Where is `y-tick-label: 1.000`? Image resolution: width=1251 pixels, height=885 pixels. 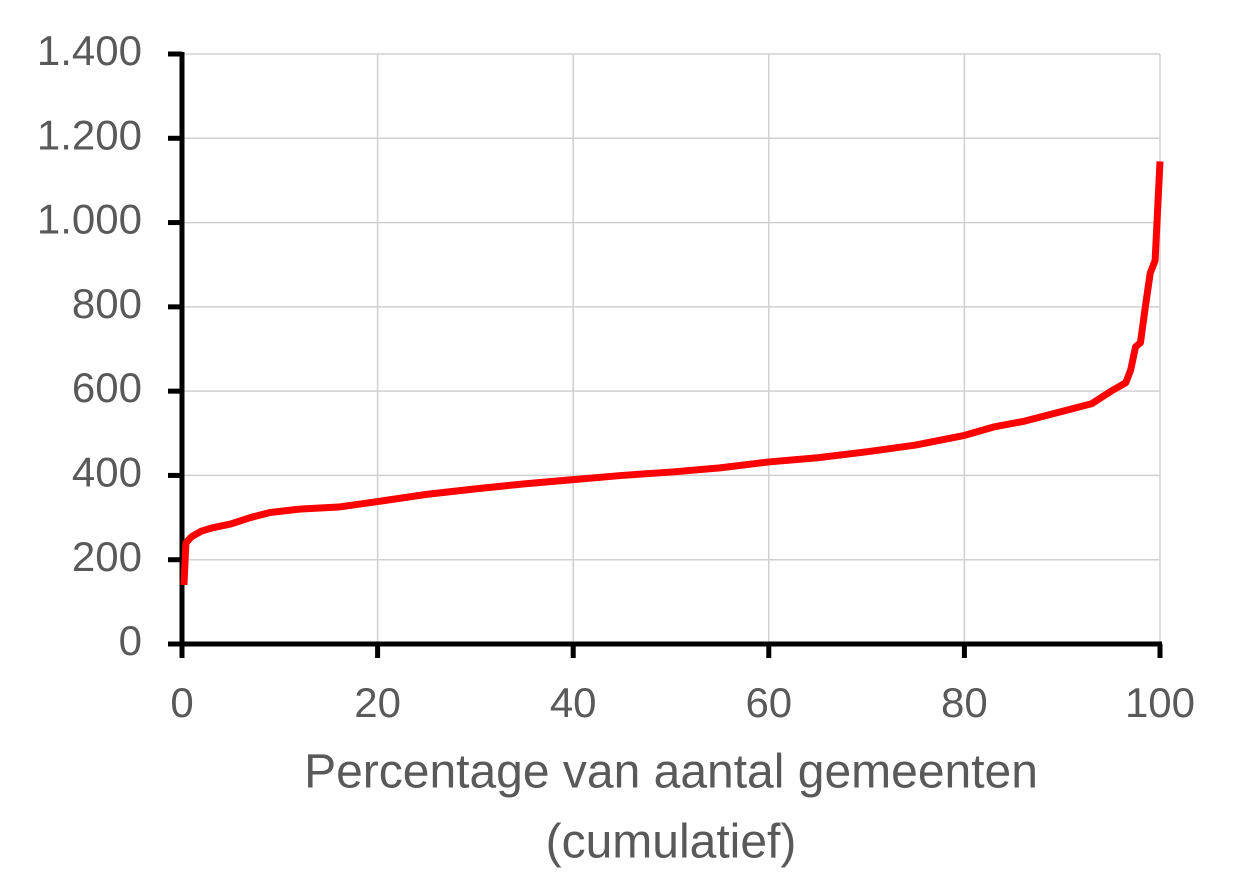 y-tick-label: 1.000 is located at coordinates (89, 219).